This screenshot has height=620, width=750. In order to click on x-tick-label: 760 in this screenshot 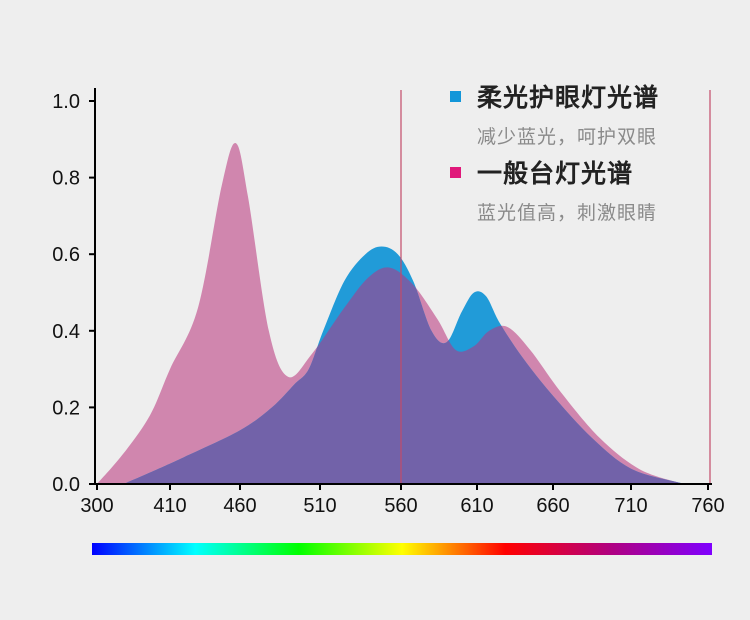, I will do `click(707, 506)`.